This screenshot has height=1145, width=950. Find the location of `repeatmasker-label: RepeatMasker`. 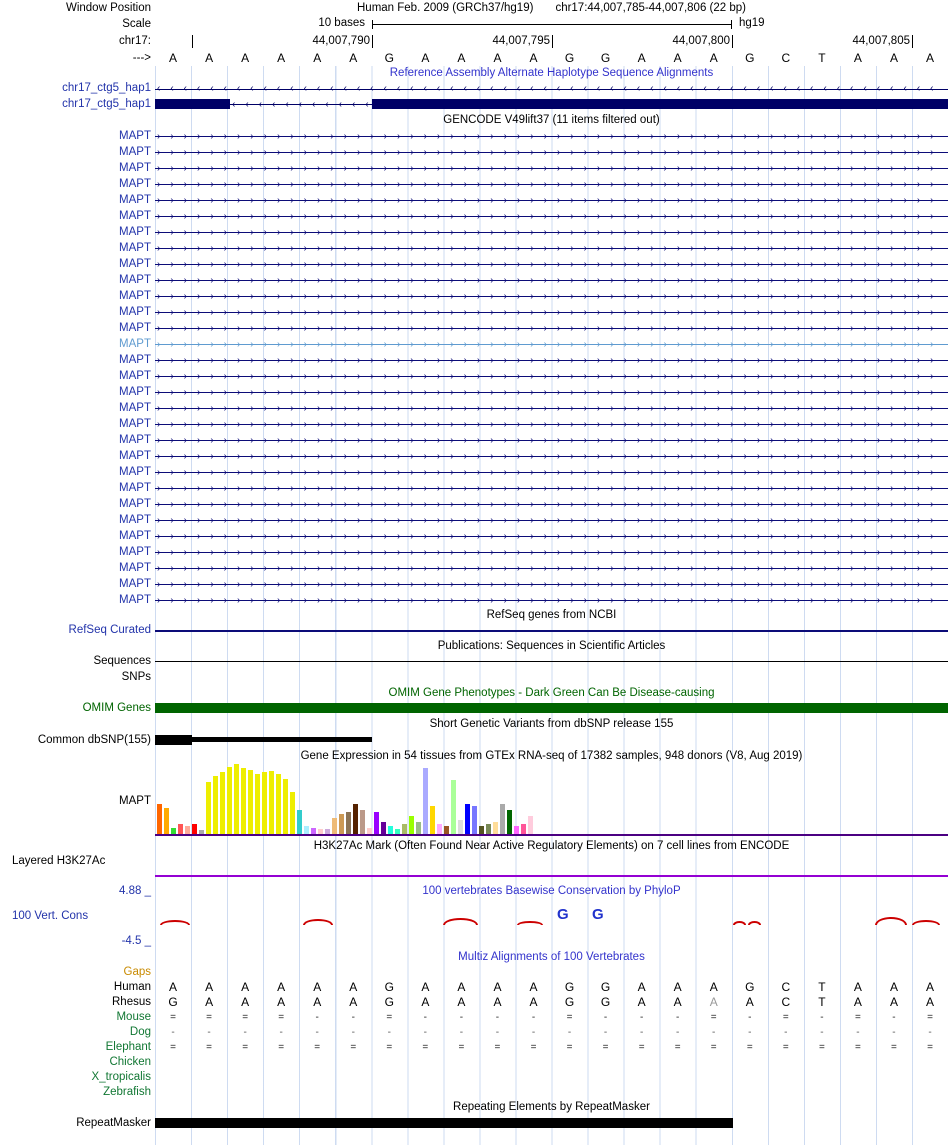

repeatmasker-label: RepeatMasker is located at coordinates (113, 1123).